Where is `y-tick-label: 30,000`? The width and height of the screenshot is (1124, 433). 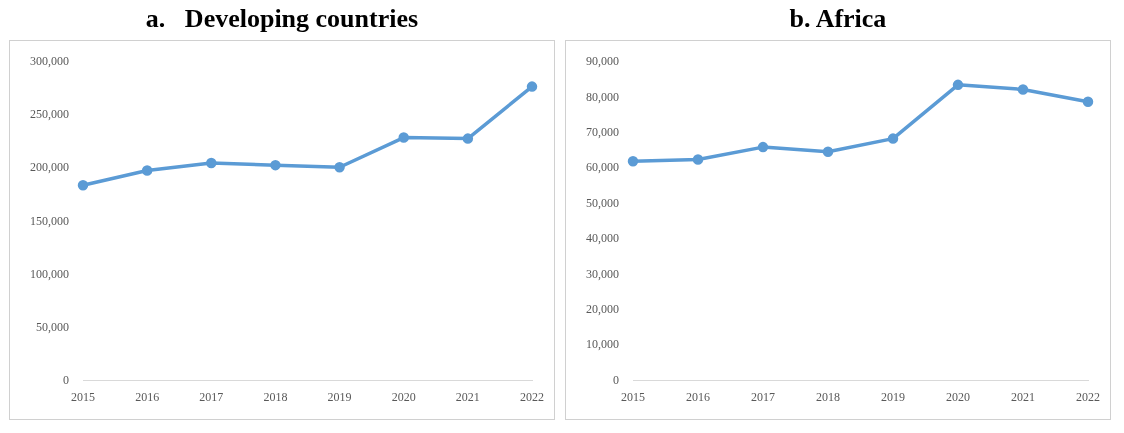
y-tick-label: 30,000 is located at coordinates (602, 273).